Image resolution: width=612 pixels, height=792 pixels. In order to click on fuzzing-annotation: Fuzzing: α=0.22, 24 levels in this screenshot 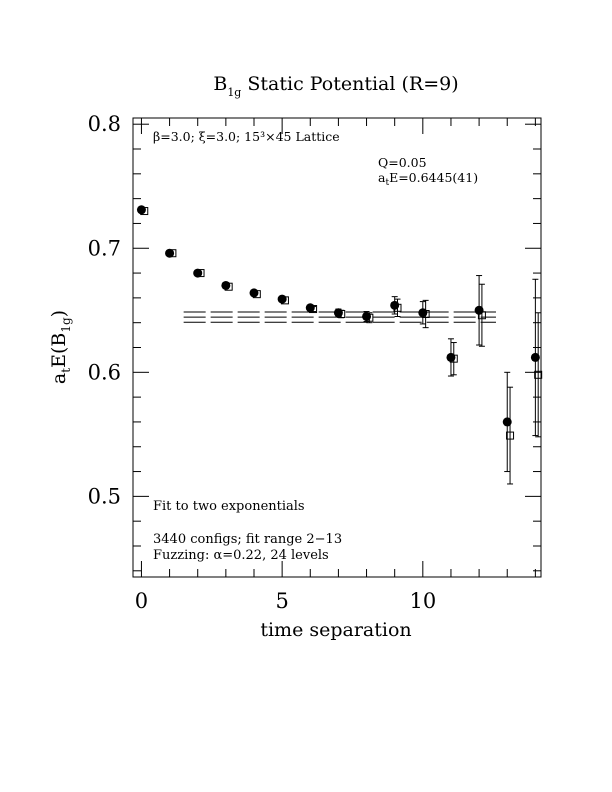, I will do `click(241, 555)`.